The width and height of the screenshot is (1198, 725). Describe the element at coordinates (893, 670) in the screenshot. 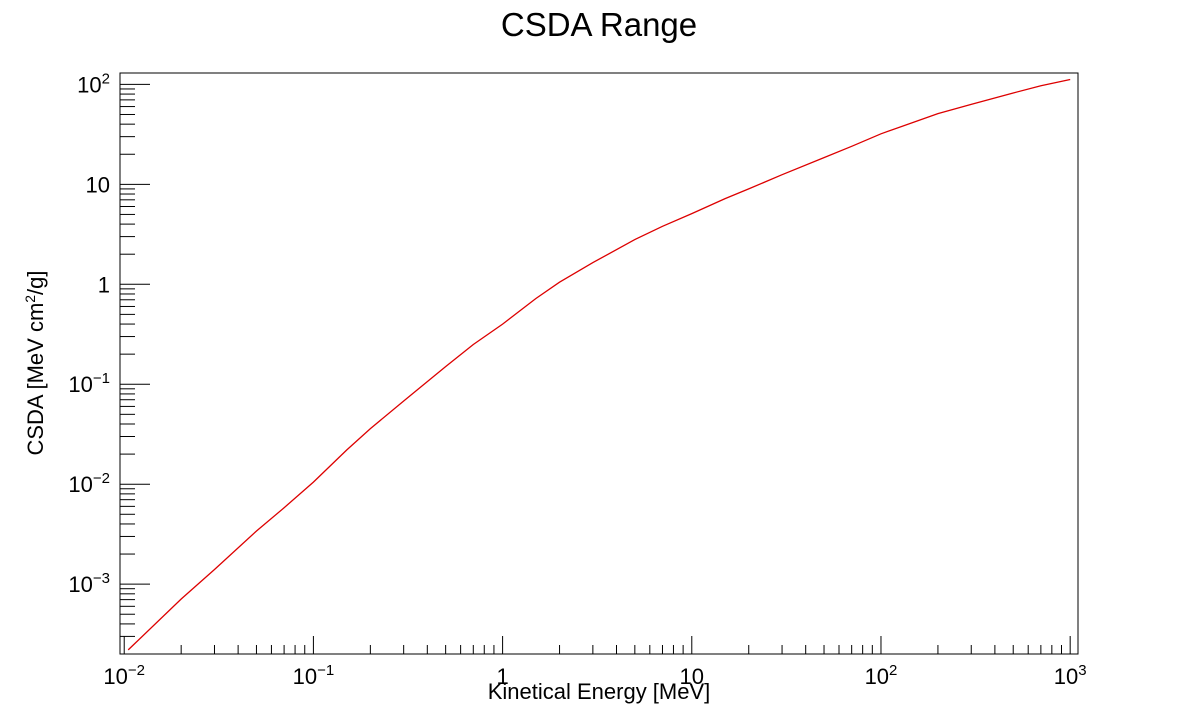

I see `x-tick-label-exponent: 2` at that location.